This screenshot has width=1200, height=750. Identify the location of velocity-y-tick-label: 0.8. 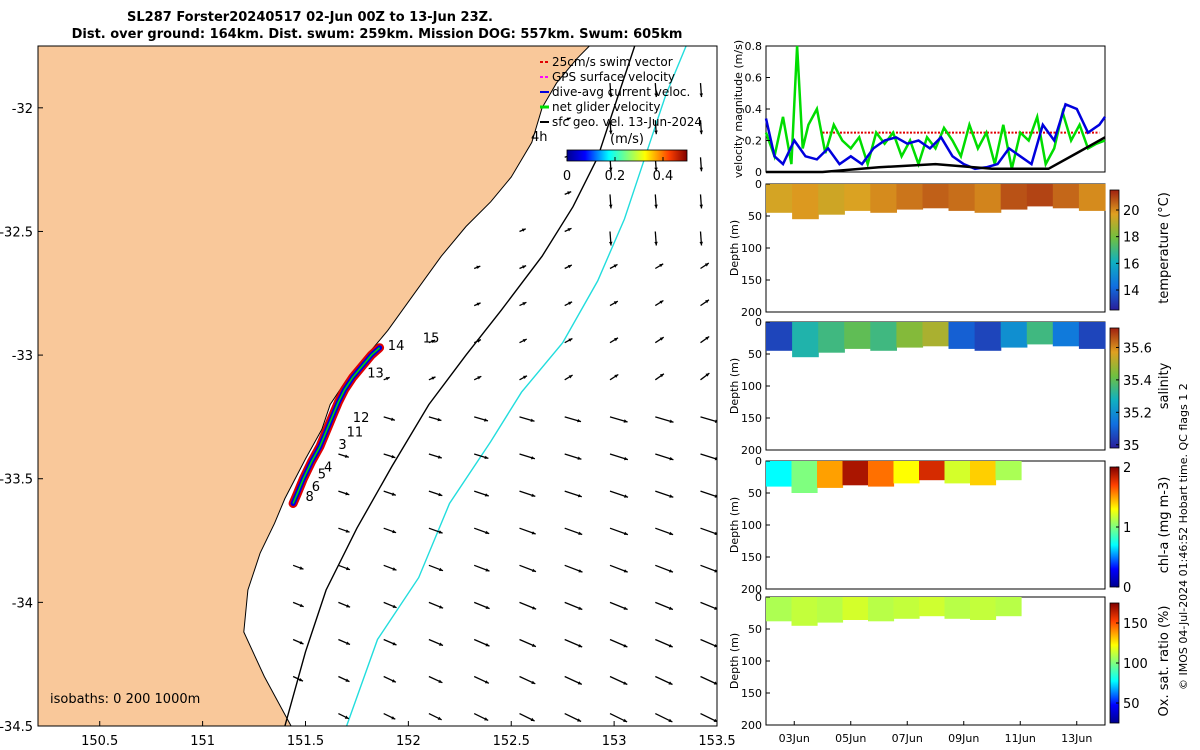
(754, 46).